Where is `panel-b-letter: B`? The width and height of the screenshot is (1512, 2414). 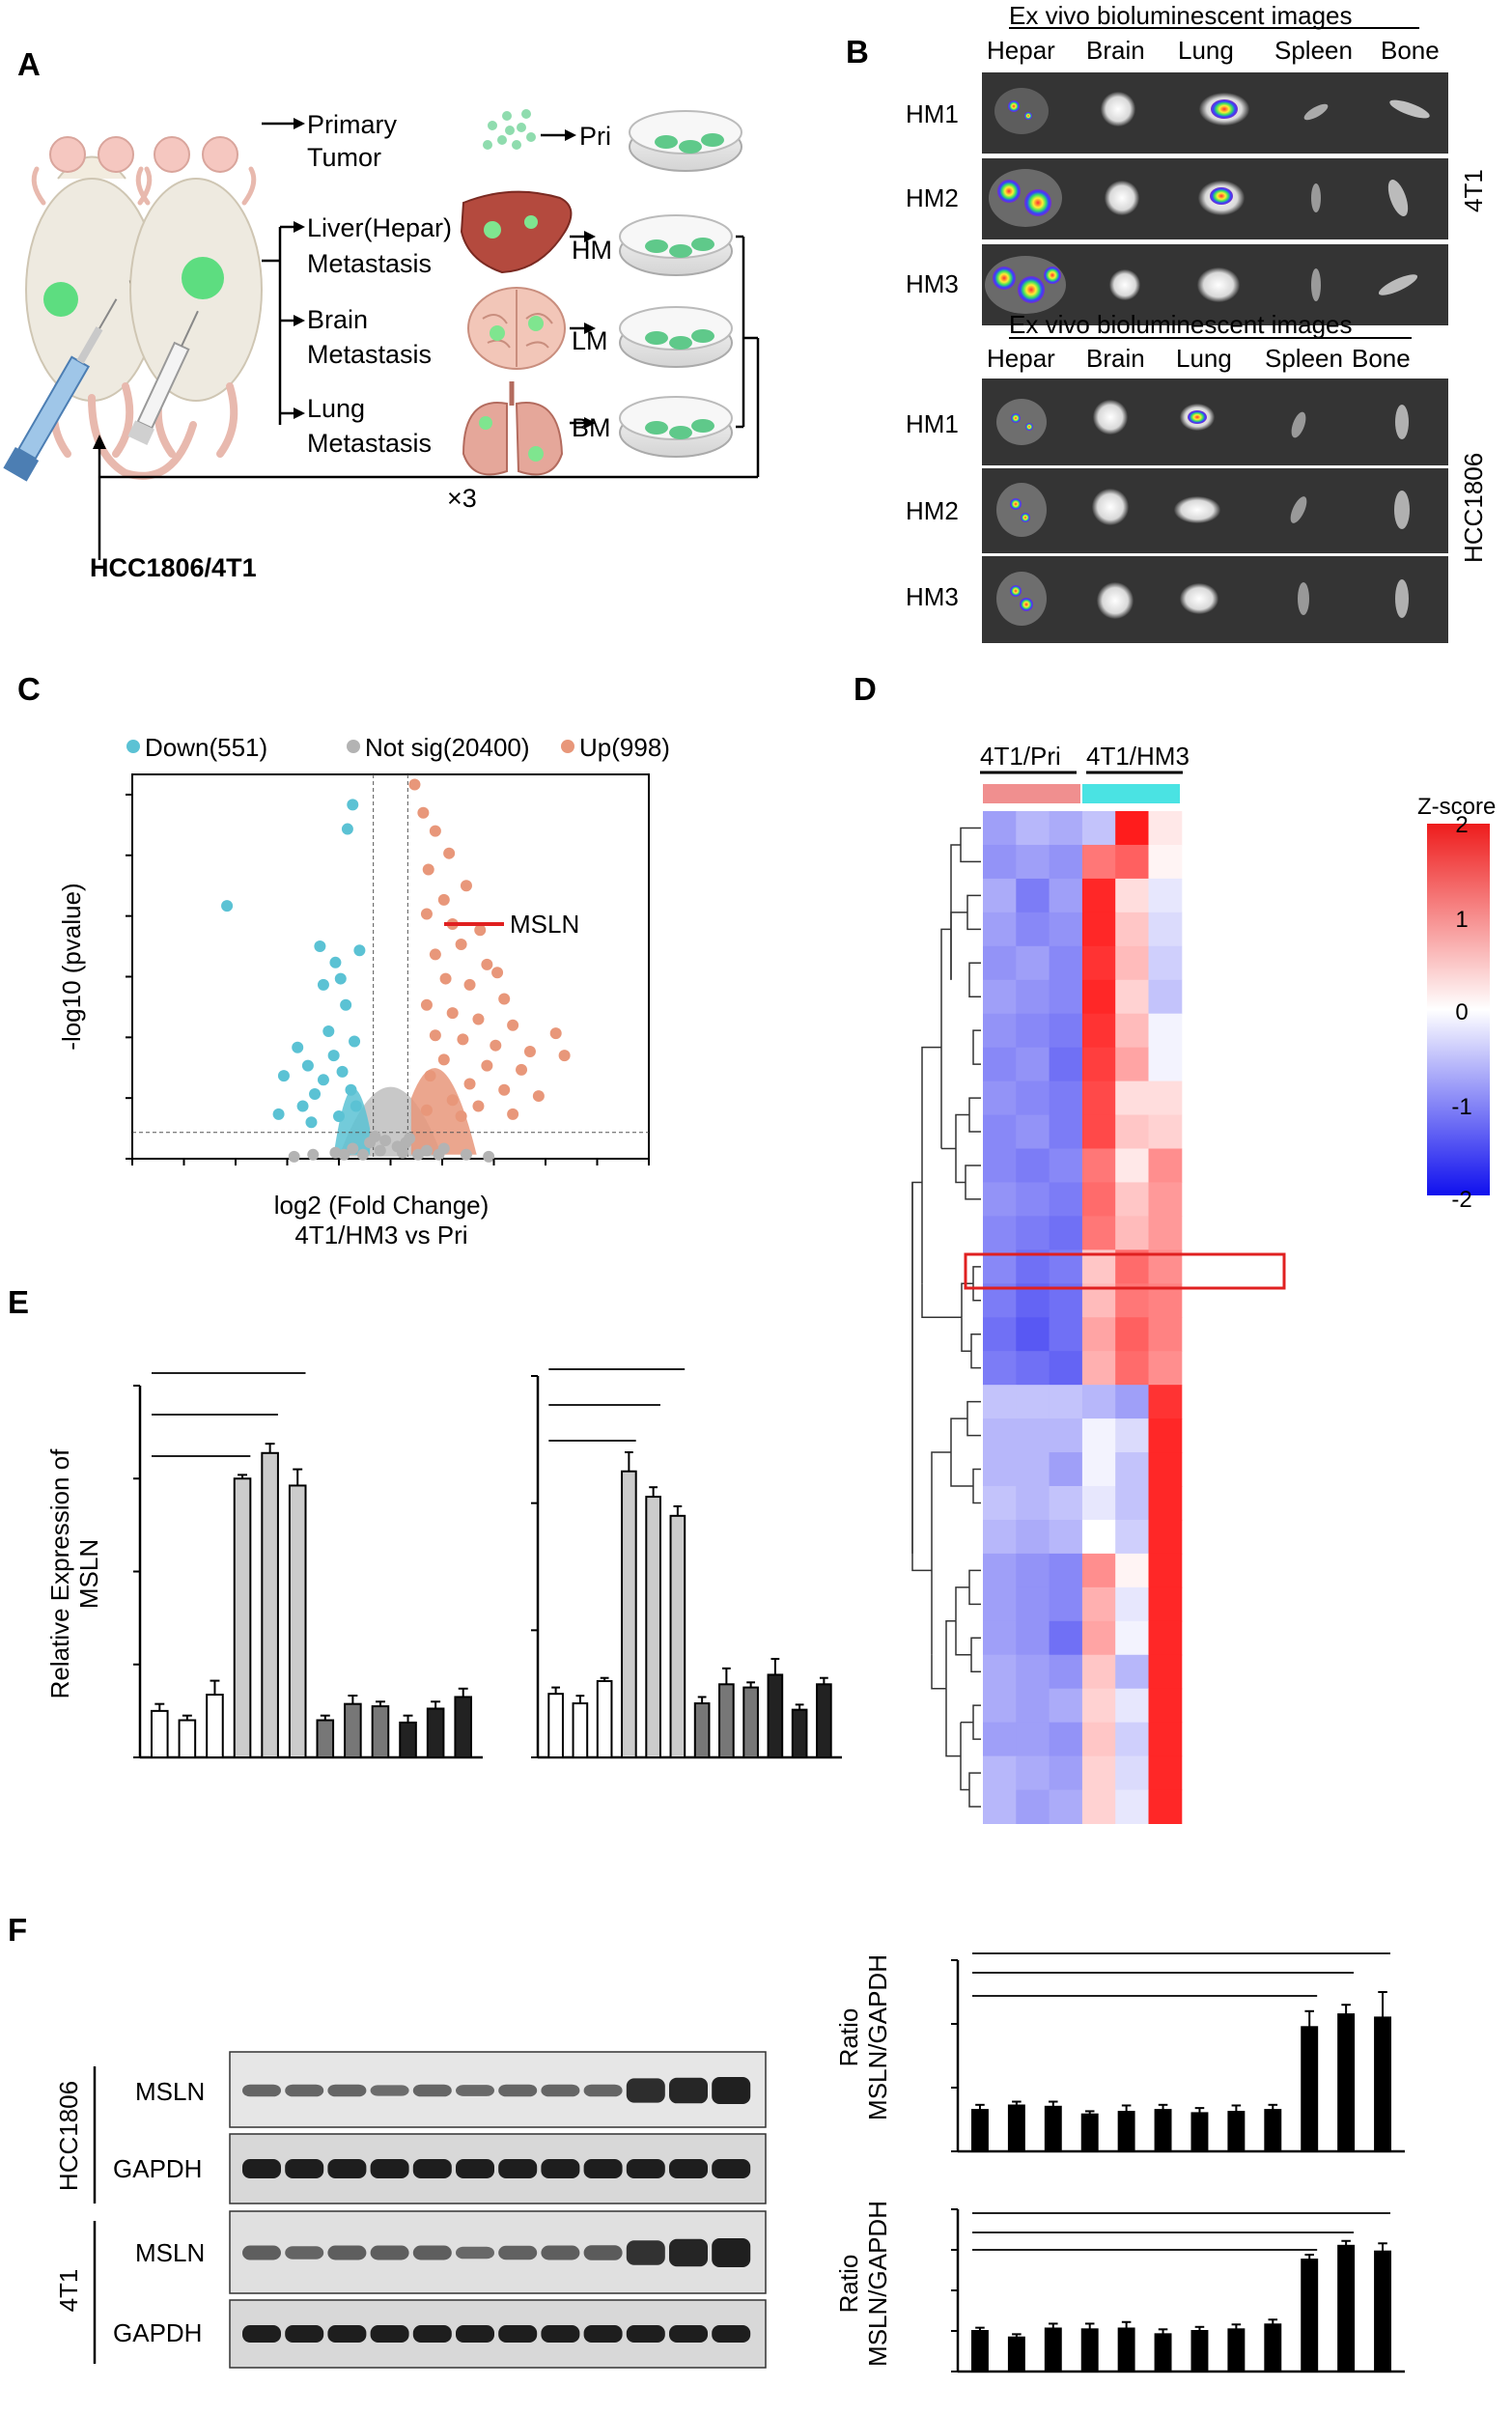
panel-b-letter: B is located at coordinates (858, 52).